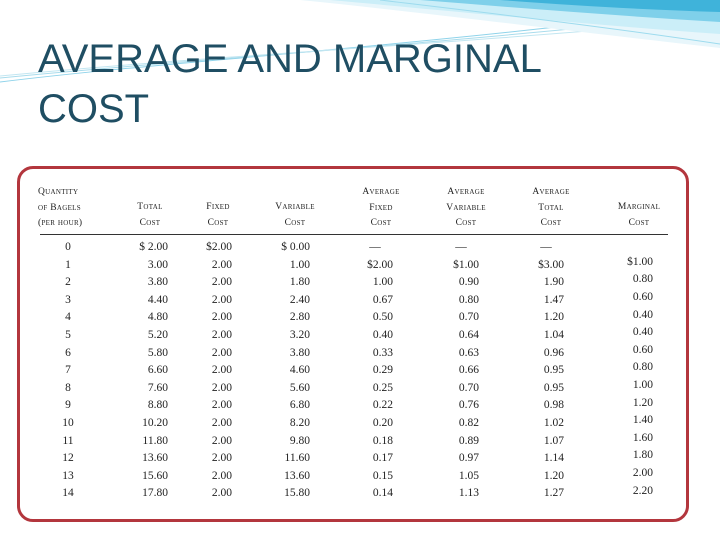  I want to click on table-cell-quantity: 7, so click(68, 370).